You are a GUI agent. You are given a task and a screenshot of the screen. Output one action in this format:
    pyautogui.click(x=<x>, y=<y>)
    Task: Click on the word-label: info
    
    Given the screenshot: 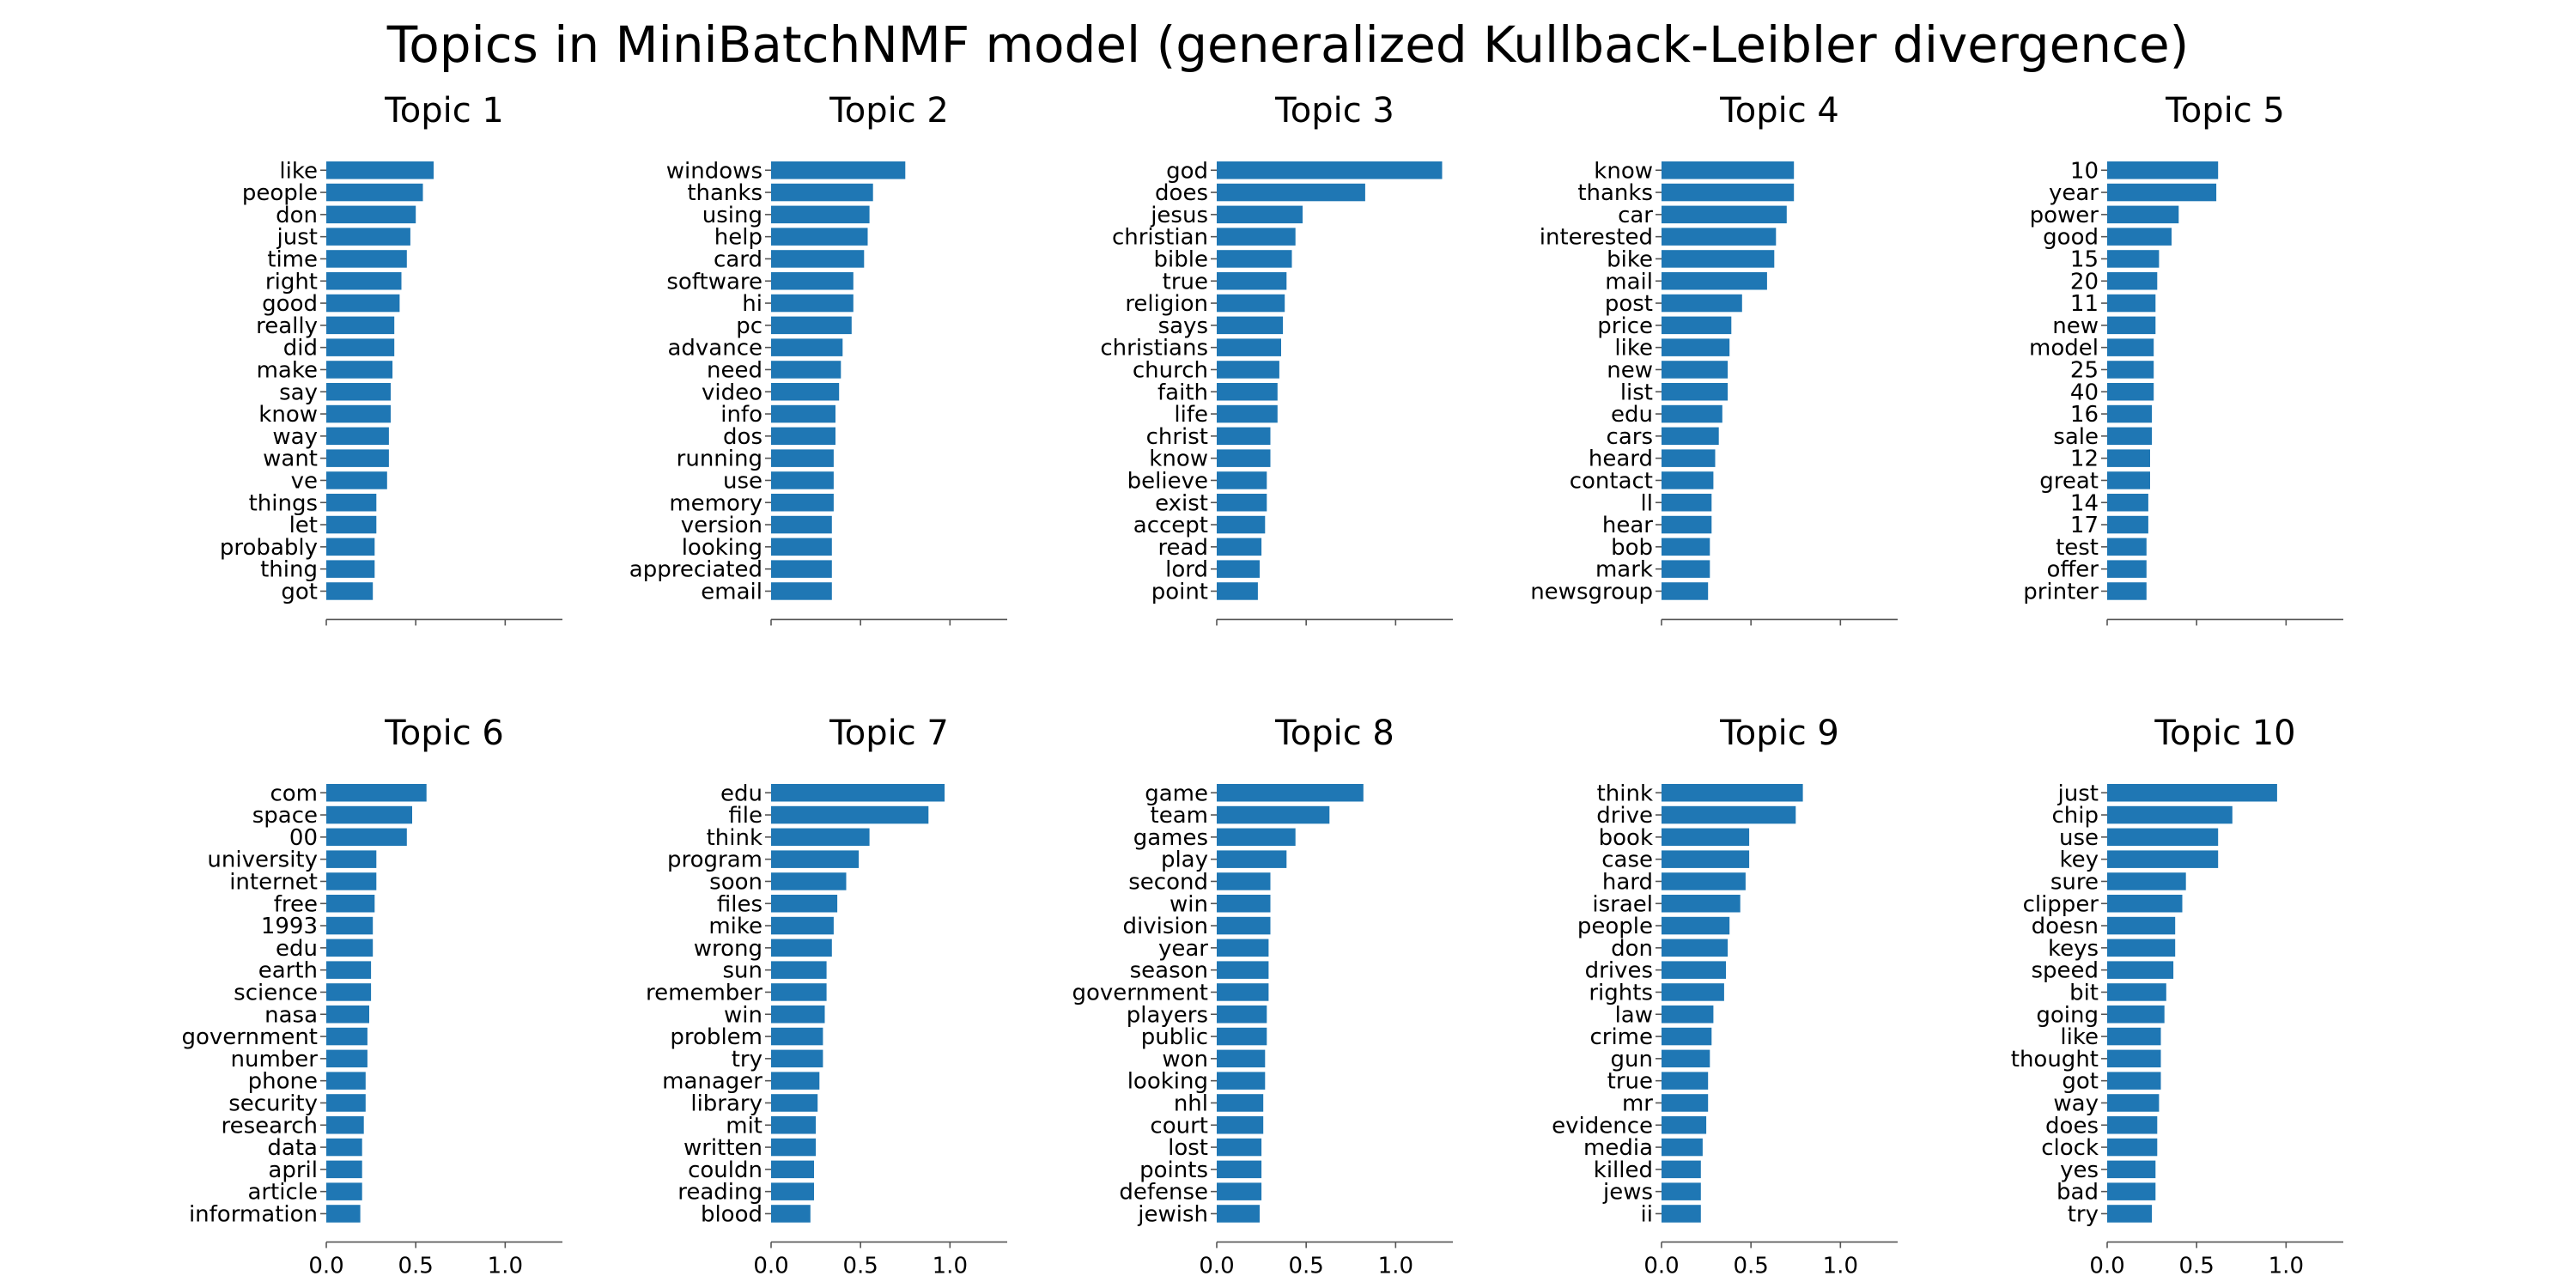 What is the action you would take?
    pyautogui.click(x=741, y=415)
    